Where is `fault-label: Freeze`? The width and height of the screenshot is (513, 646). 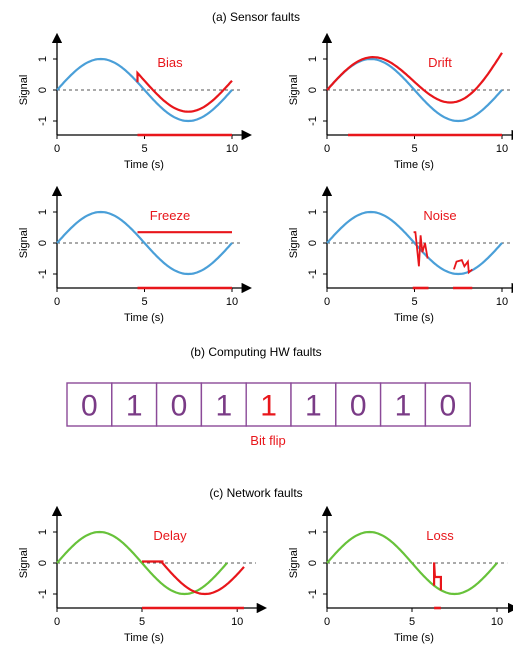
fault-label: Freeze is located at coordinates (170, 215).